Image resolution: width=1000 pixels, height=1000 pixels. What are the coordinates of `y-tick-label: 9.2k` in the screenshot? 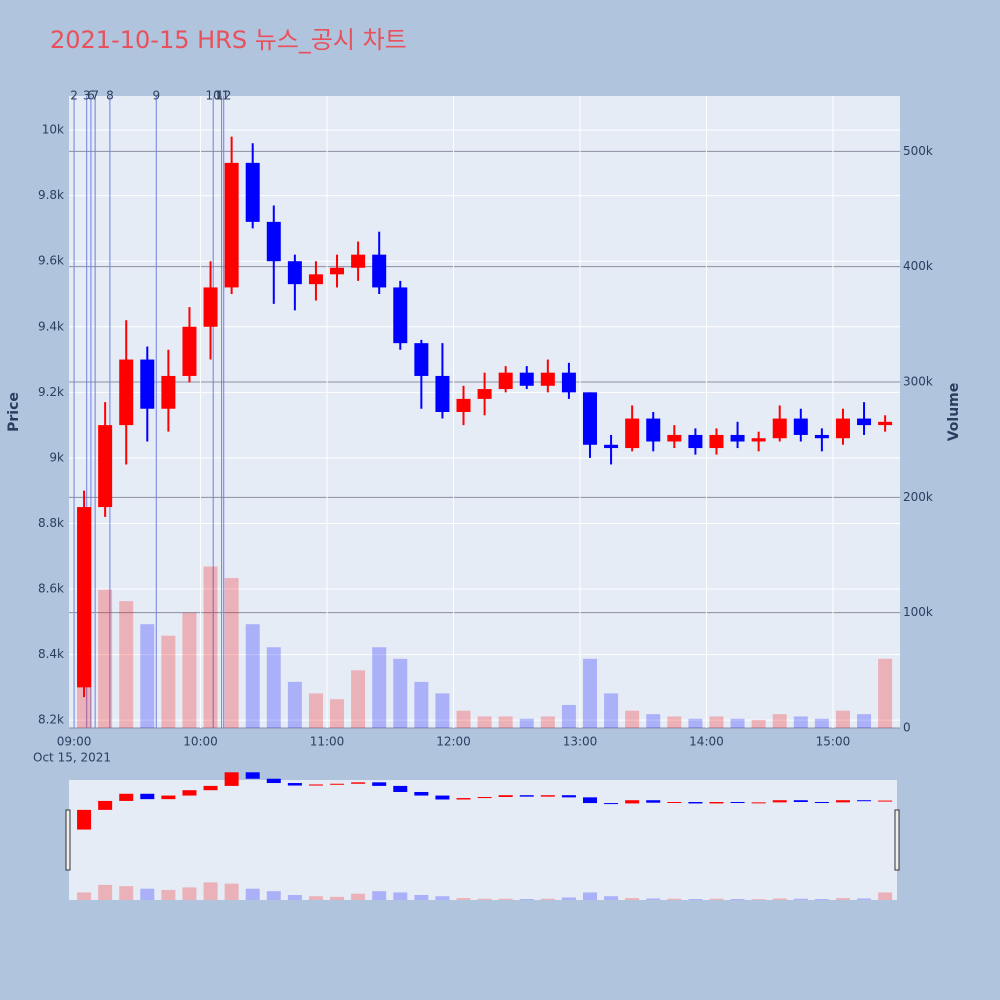 It's located at (51, 392).